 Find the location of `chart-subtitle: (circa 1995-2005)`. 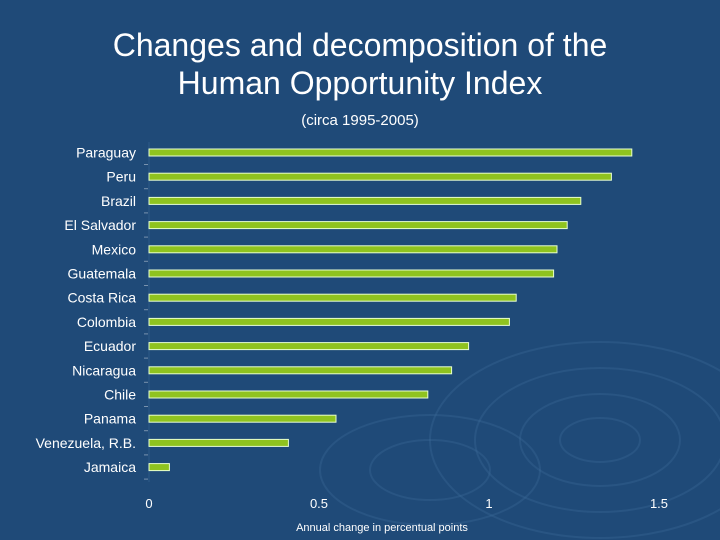

chart-subtitle: (circa 1995-2005) is located at coordinates (360, 120).